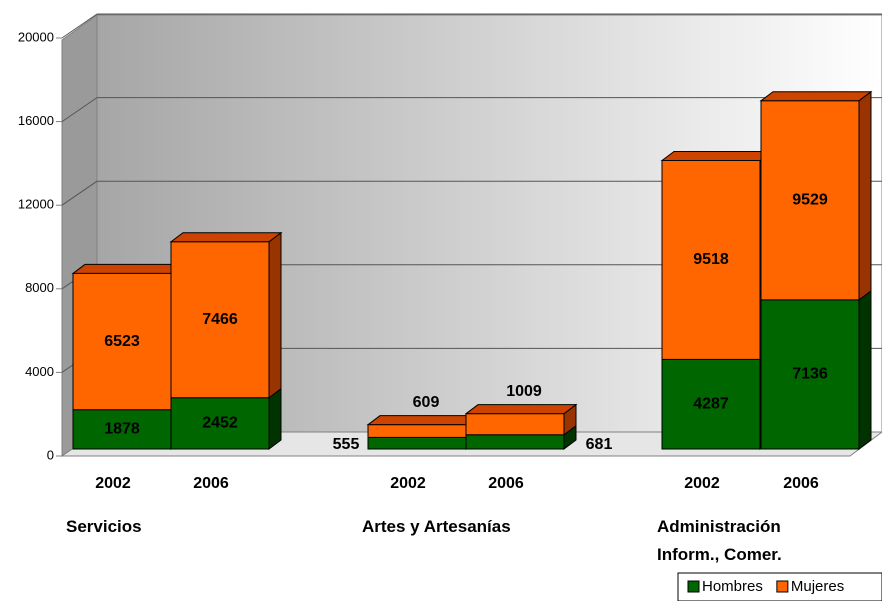 This screenshot has width=882, height=601. Describe the element at coordinates (122, 429) in the screenshot. I see `data-label: 1878` at that location.